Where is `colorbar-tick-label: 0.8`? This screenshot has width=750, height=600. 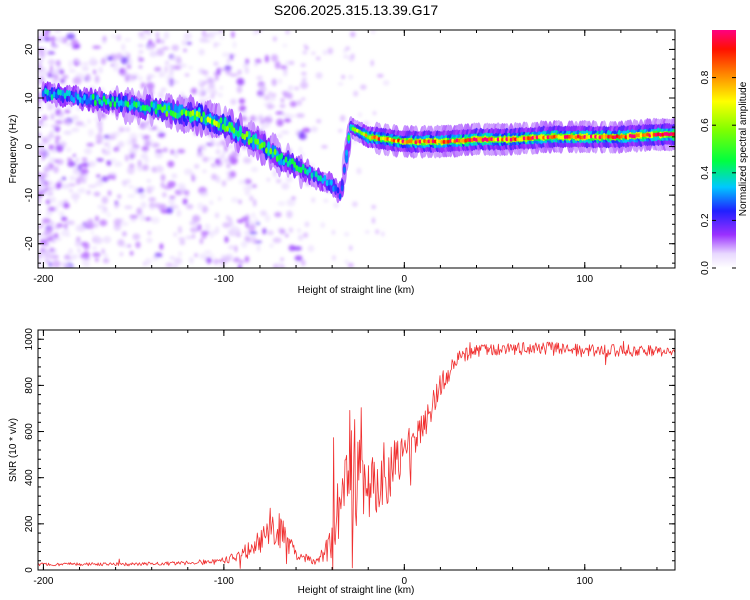
colorbar-tick-label: 0.8 is located at coordinates (705, 77).